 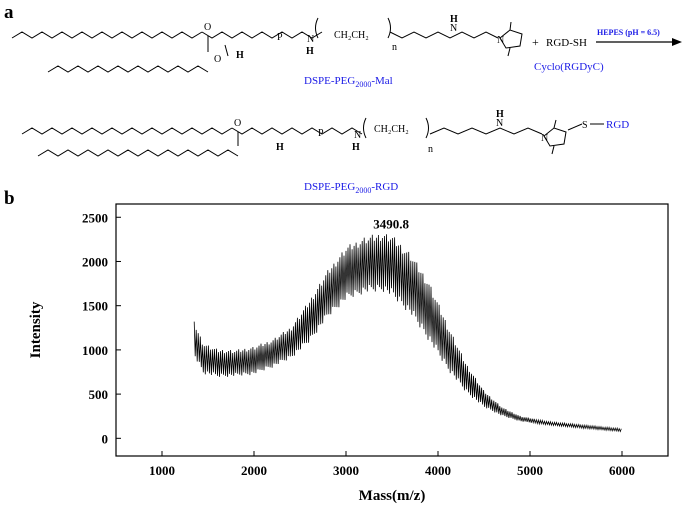 I want to click on reagent: RGD-SH, so click(x=566, y=43).